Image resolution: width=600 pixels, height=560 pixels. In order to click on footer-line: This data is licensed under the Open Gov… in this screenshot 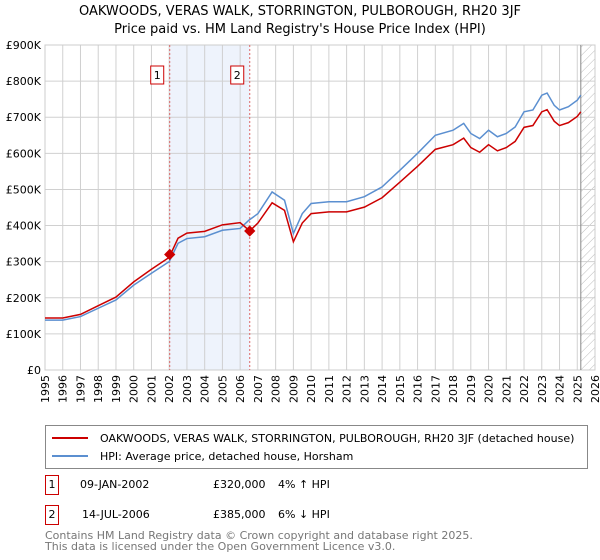, I will do `click(220, 546)`.